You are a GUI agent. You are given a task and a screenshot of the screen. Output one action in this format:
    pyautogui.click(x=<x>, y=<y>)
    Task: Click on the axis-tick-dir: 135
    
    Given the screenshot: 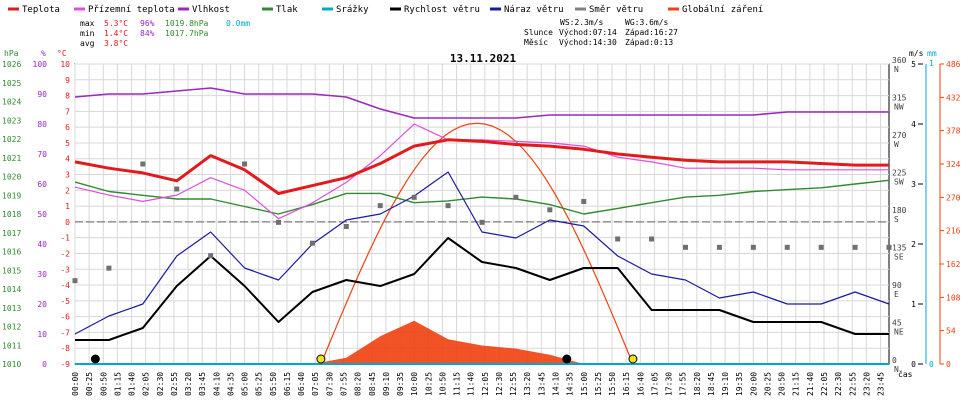 What is the action you would take?
    pyautogui.click(x=899, y=248)
    